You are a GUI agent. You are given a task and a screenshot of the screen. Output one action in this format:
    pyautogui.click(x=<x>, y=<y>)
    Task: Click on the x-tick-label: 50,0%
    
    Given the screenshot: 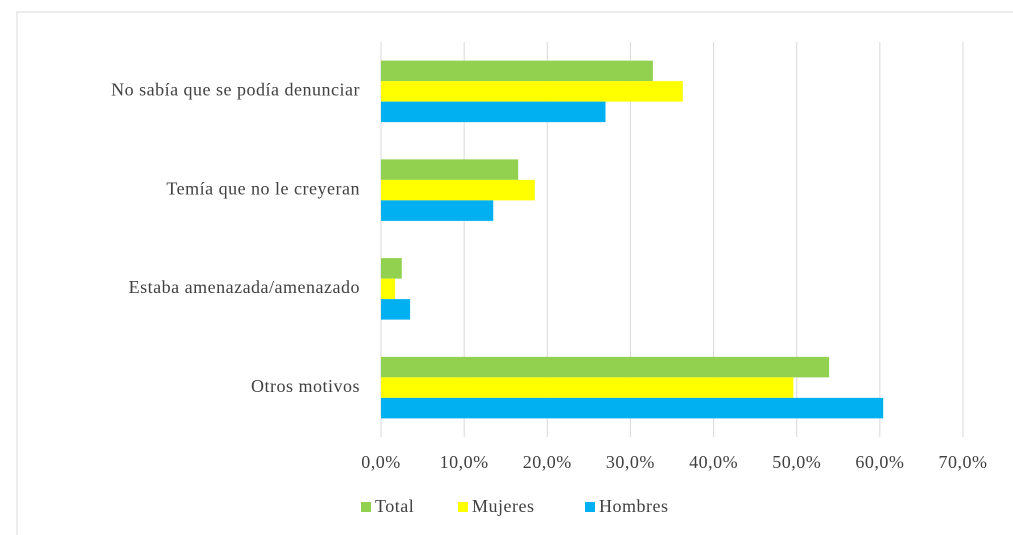 What is the action you would take?
    pyautogui.click(x=796, y=462)
    